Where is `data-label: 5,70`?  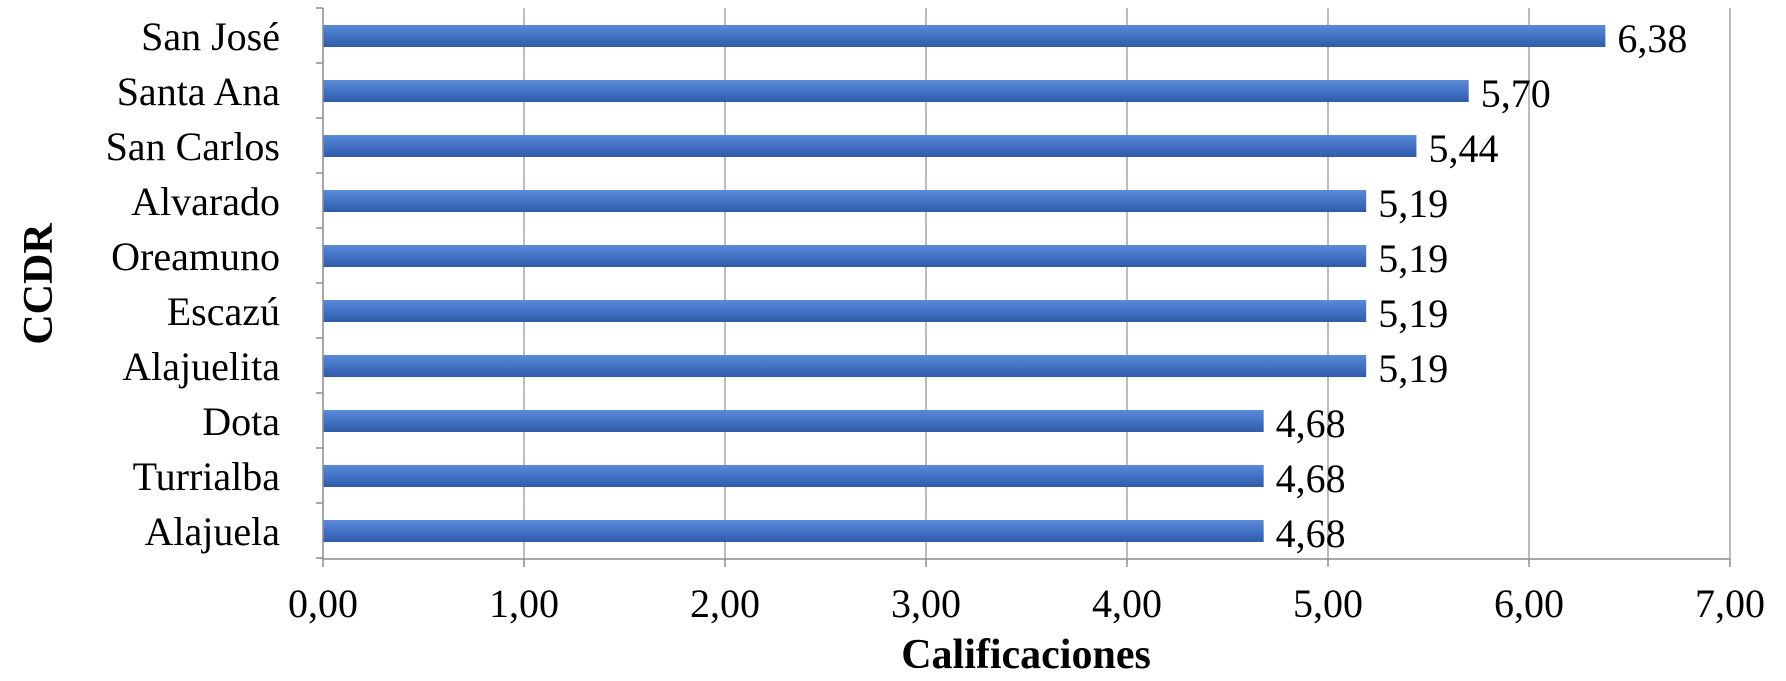
data-label: 5,70 is located at coordinates (1516, 93).